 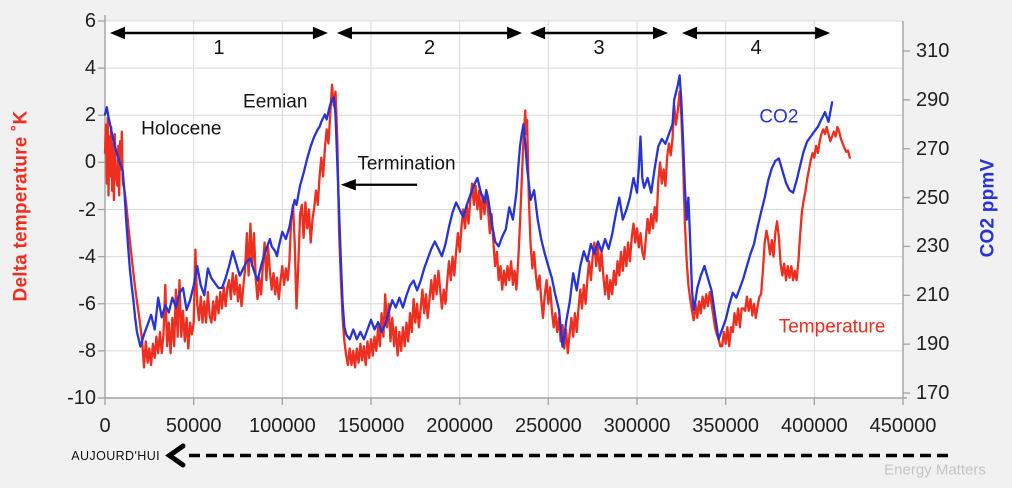 I want to click on x-tick-label: 100000, so click(x=282, y=426).